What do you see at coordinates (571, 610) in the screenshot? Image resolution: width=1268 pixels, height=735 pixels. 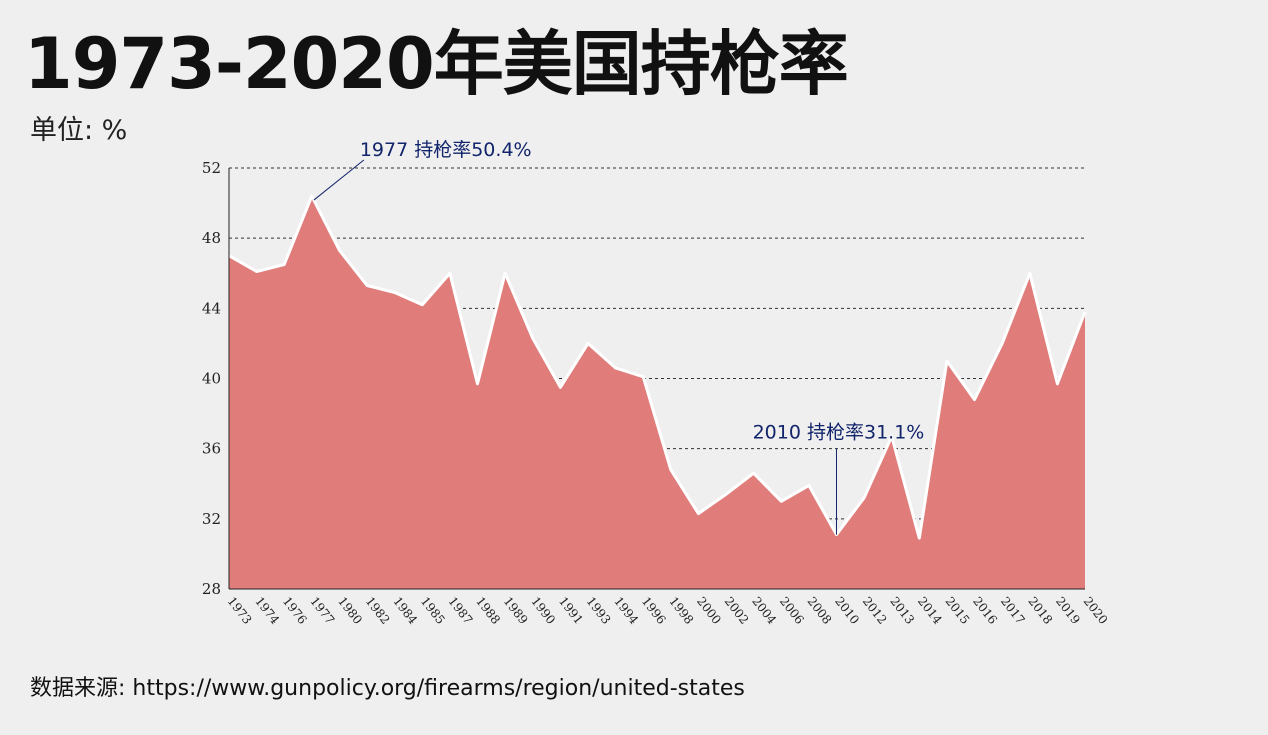 I see `x-tick-label: 1991` at bounding box center [571, 610].